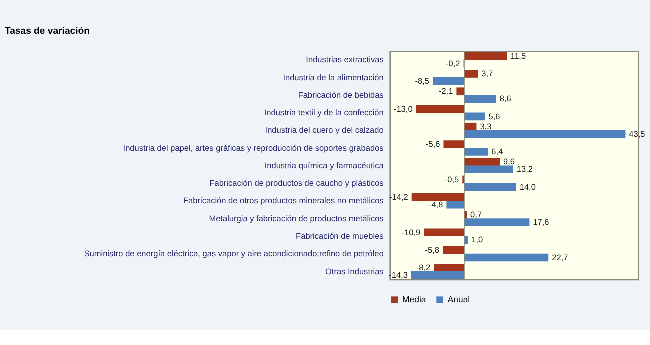  Describe the element at coordinates (414, 299) in the screenshot. I see `legend-label: Media` at that location.